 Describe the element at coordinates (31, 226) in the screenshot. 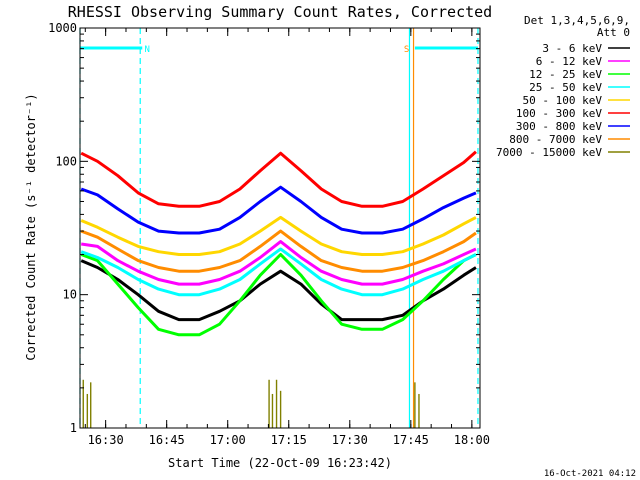

I see `y-axis-label: Corrected Count Rate (s⁻¹ detector⁻¹)` at that location.